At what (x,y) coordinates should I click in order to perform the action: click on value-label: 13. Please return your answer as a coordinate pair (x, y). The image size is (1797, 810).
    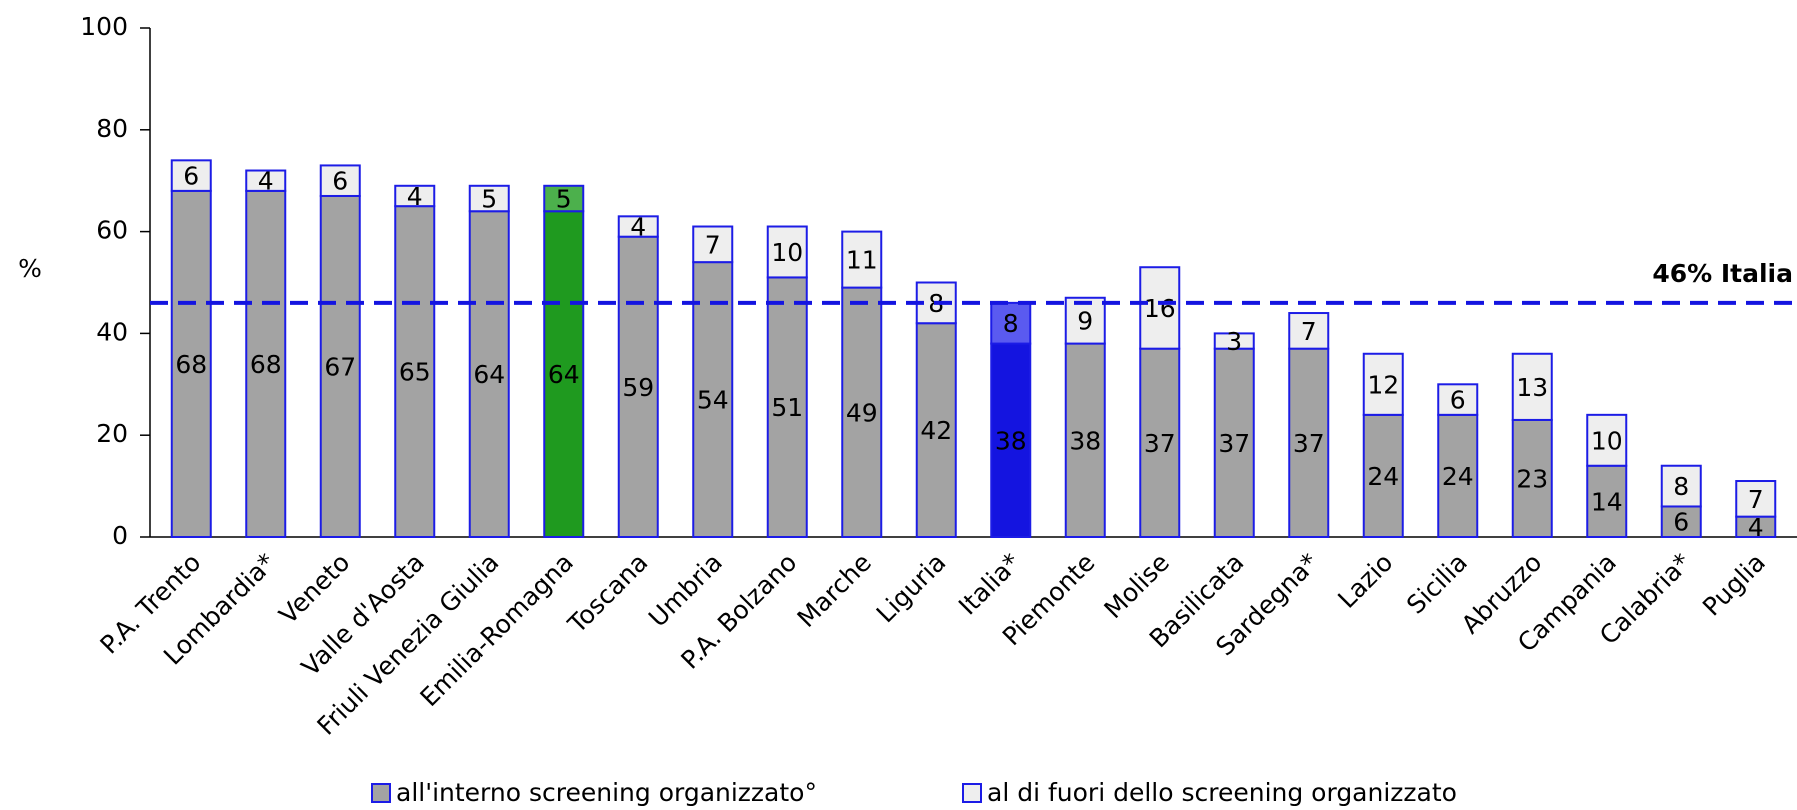
    Looking at the image, I should click on (1532, 387).